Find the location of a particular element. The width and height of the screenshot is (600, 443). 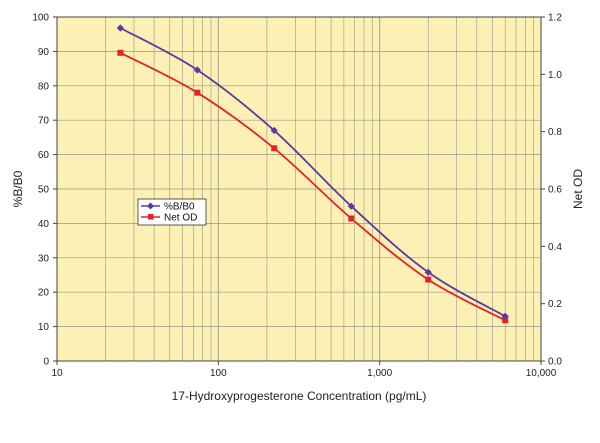

y2-tick-label: 1.0 is located at coordinates (555, 75).